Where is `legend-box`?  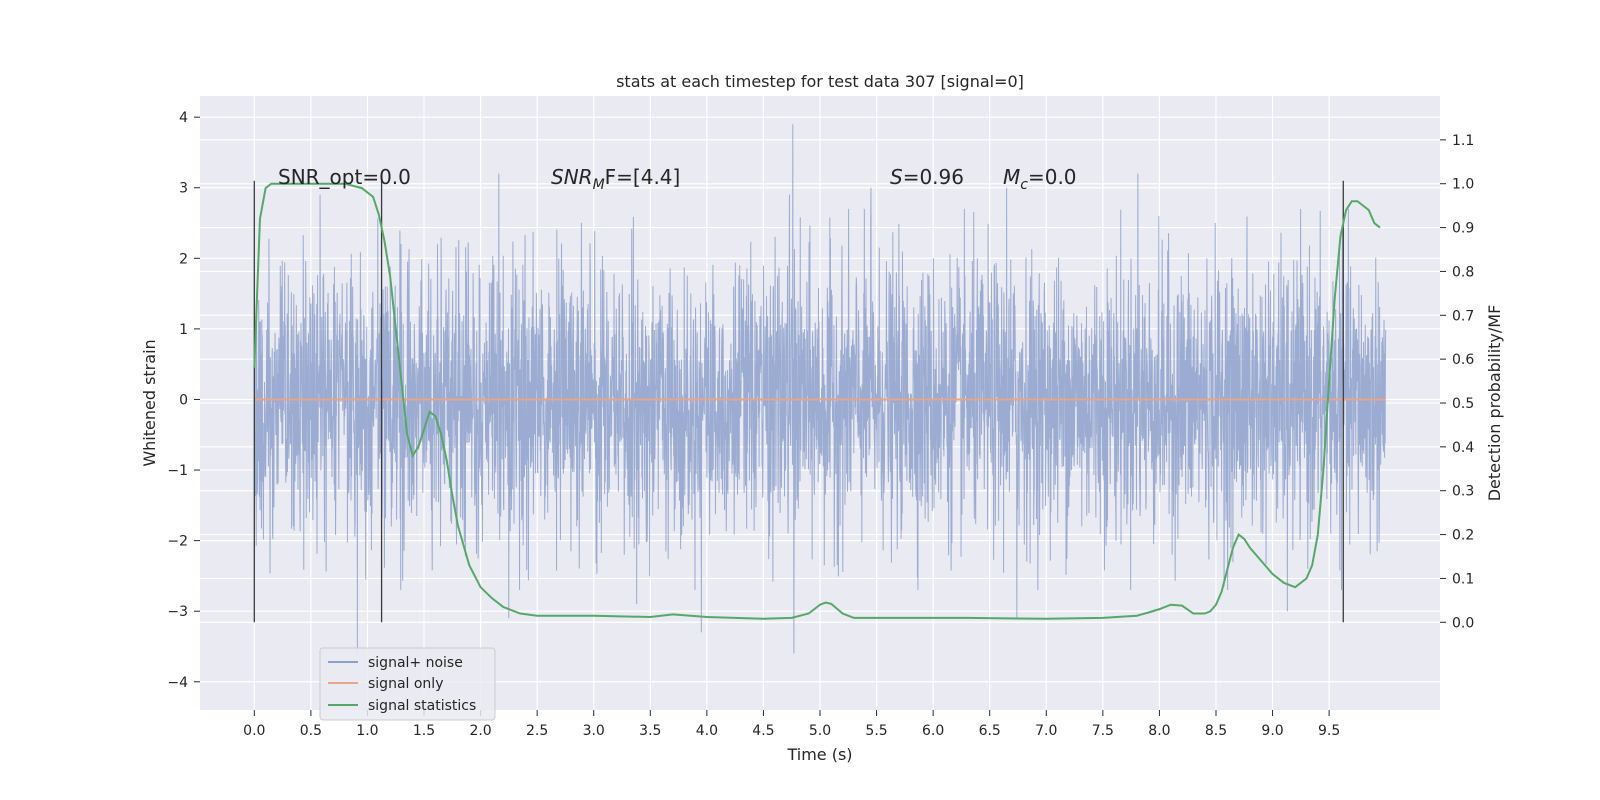 legend-box is located at coordinates (407, 684).